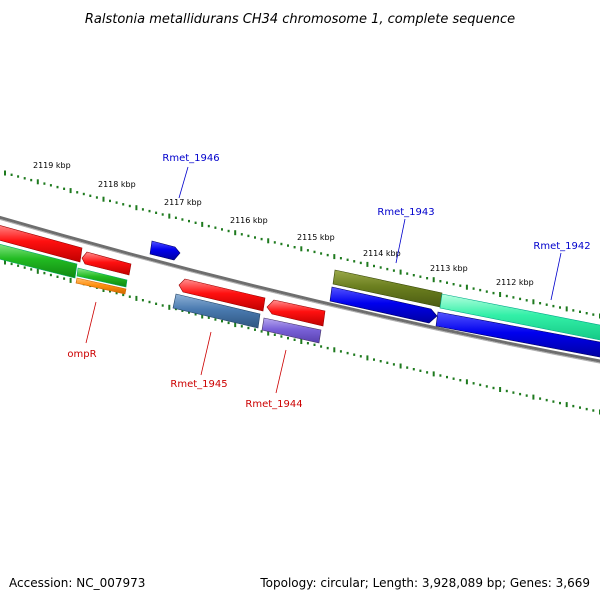  What do you see at coordinates (190, 158) in the screenshot?
I see `gene-label-rmet-1946: Rmet_1946` at bounding box center [190, 158].